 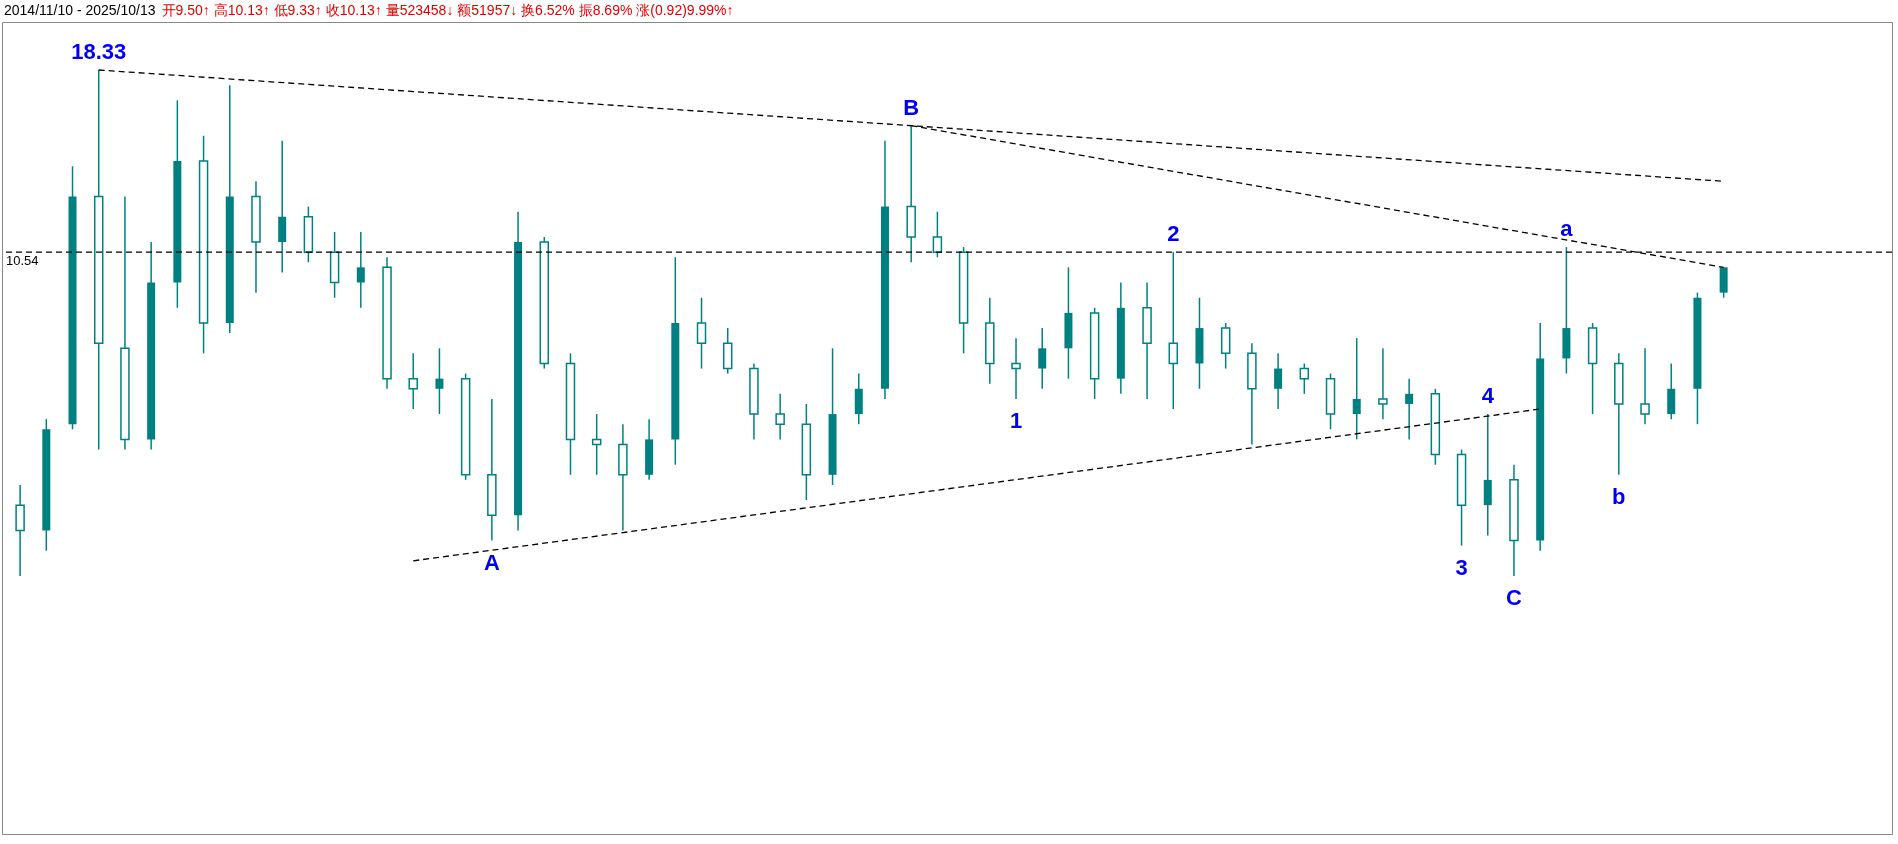 I want to click on text: a, so click(x=1566, y=229).